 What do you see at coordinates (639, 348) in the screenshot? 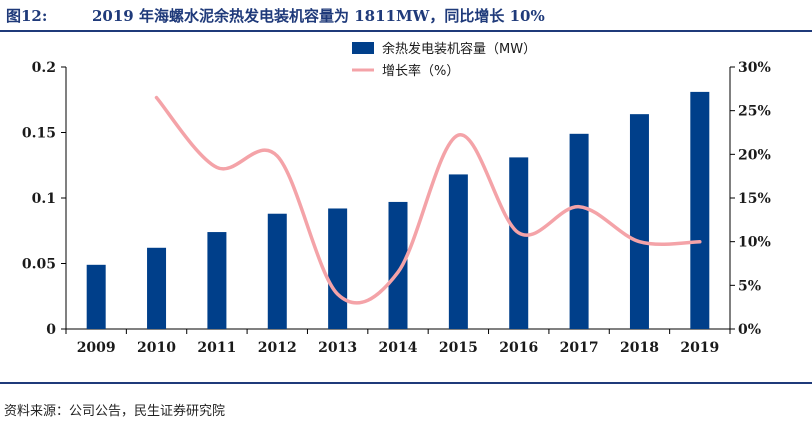
I see `x-tick-label: 2018` at bounding box center [639, 348].